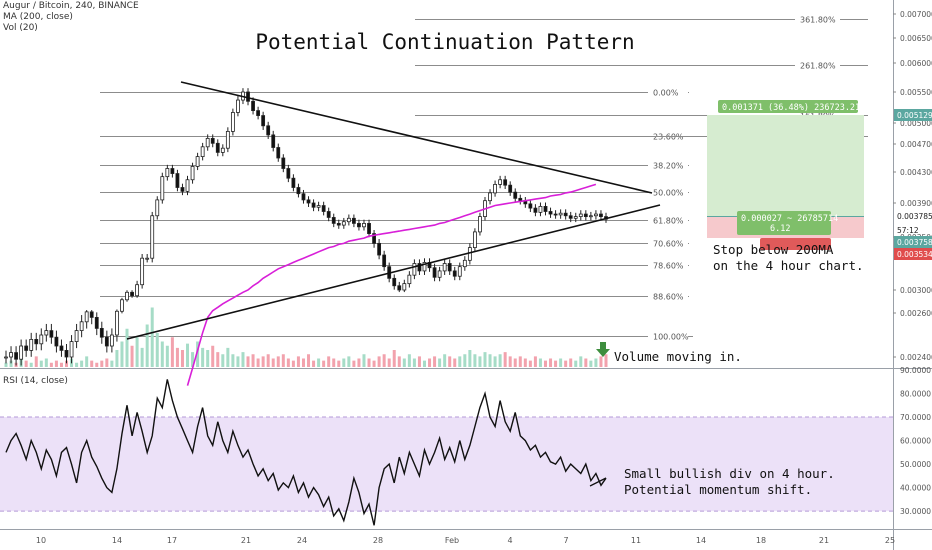 Image resolution: width=932 pixels, height=550 pixels. I want to click on time-axis-tick-label: 24, so click(302, 540).